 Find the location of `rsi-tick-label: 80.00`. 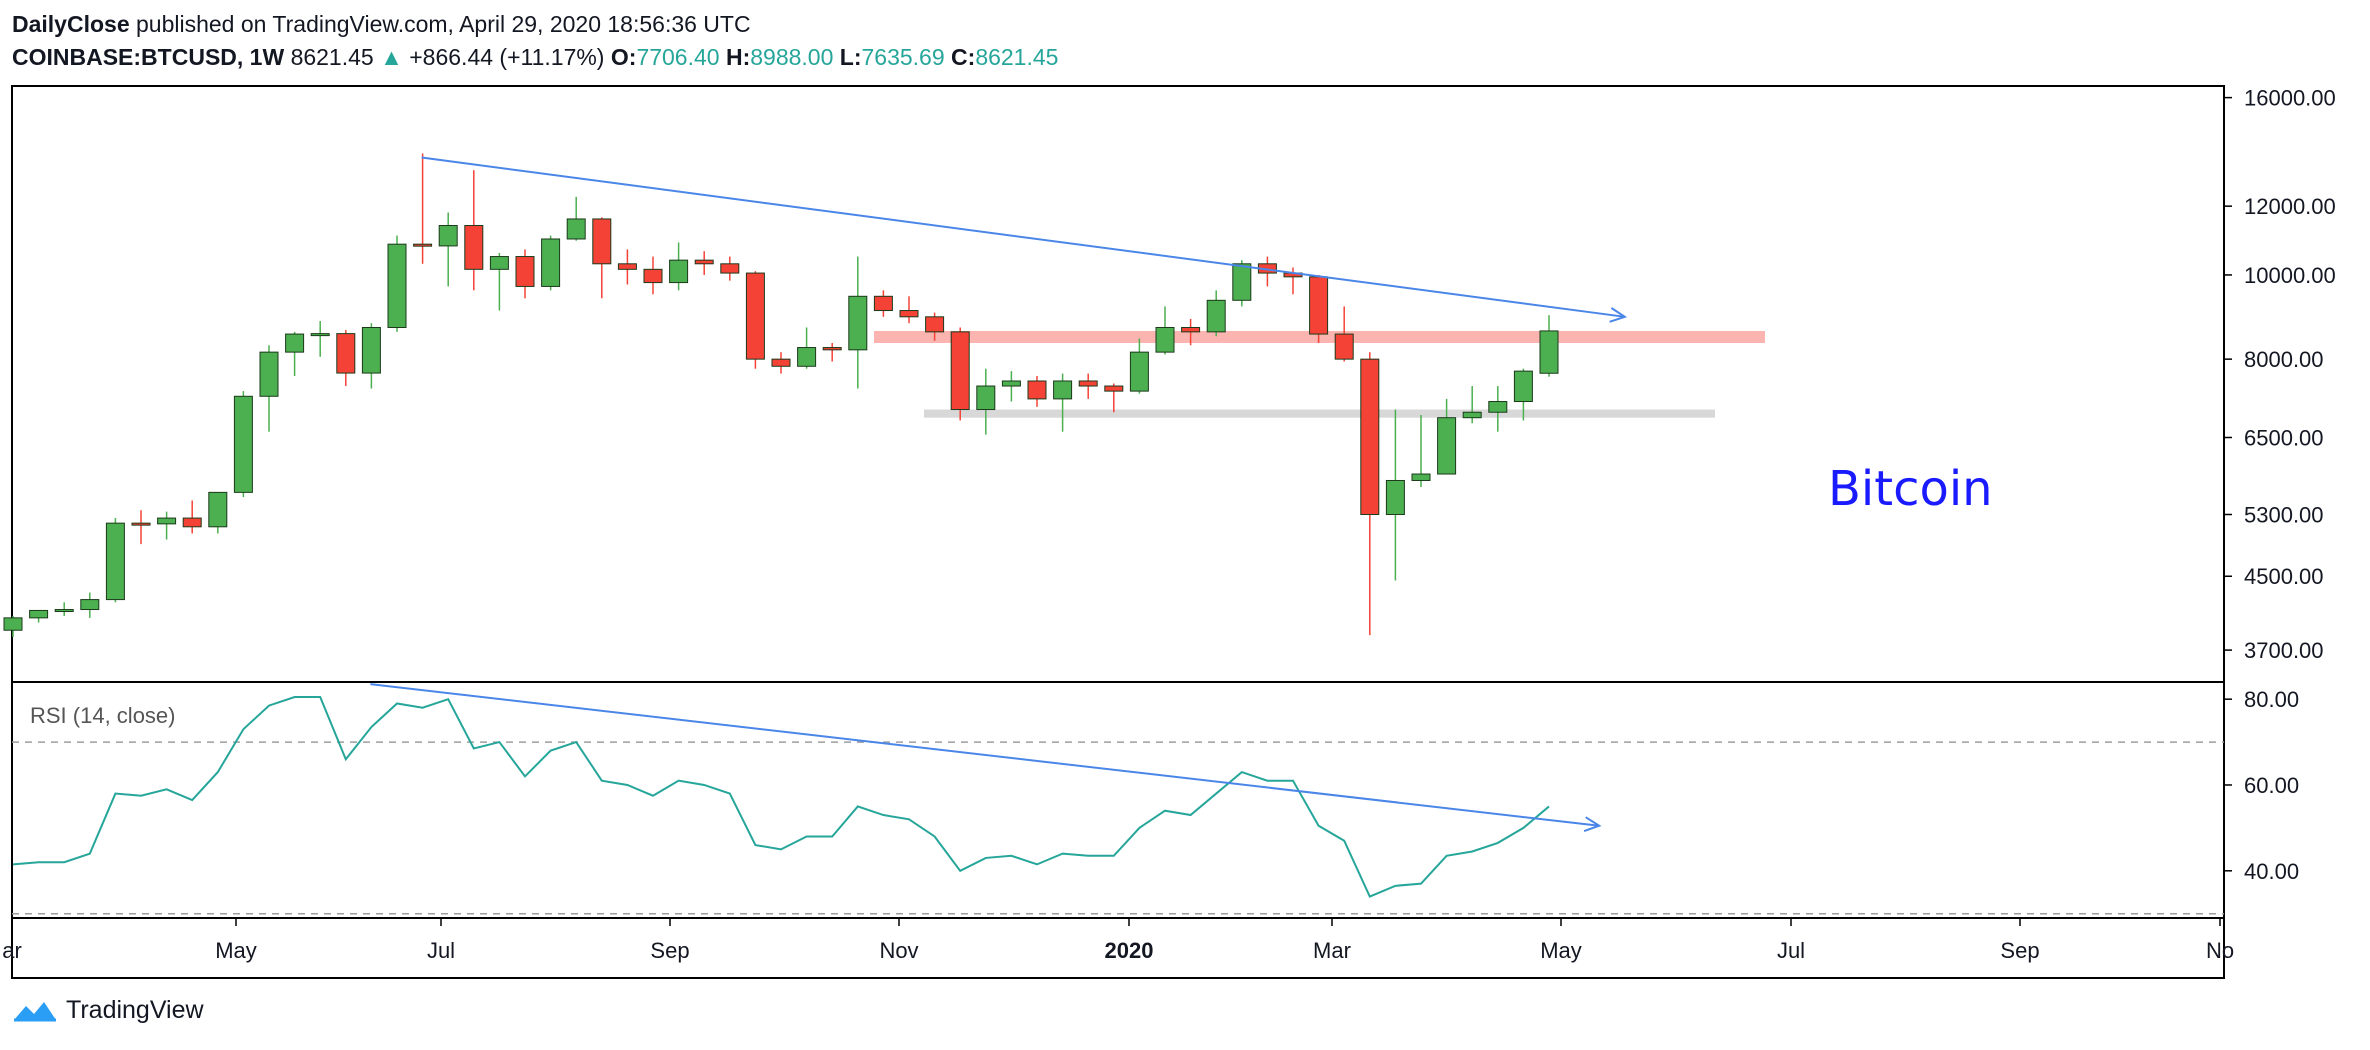

rsi-tick-label: 80.00 is located at coordinates (2271, 699).